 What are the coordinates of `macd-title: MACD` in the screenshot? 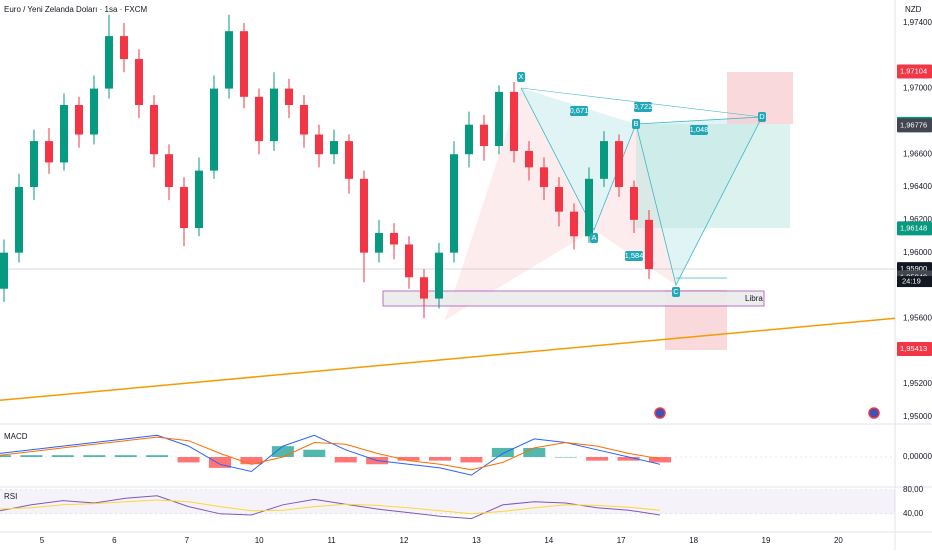 It's located at (16, 436).